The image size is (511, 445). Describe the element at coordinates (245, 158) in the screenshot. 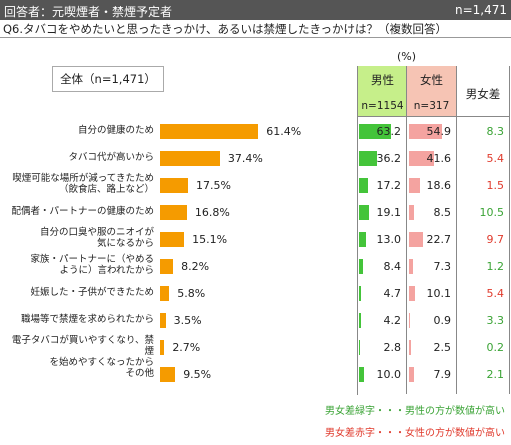

I see `overall-value-label: 37.4%` at that location.